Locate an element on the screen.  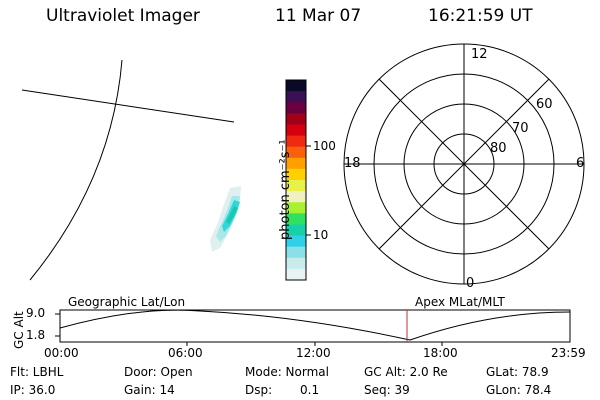
timeline-xtick-2359: 23:59 is located at coordinates (568, 353).